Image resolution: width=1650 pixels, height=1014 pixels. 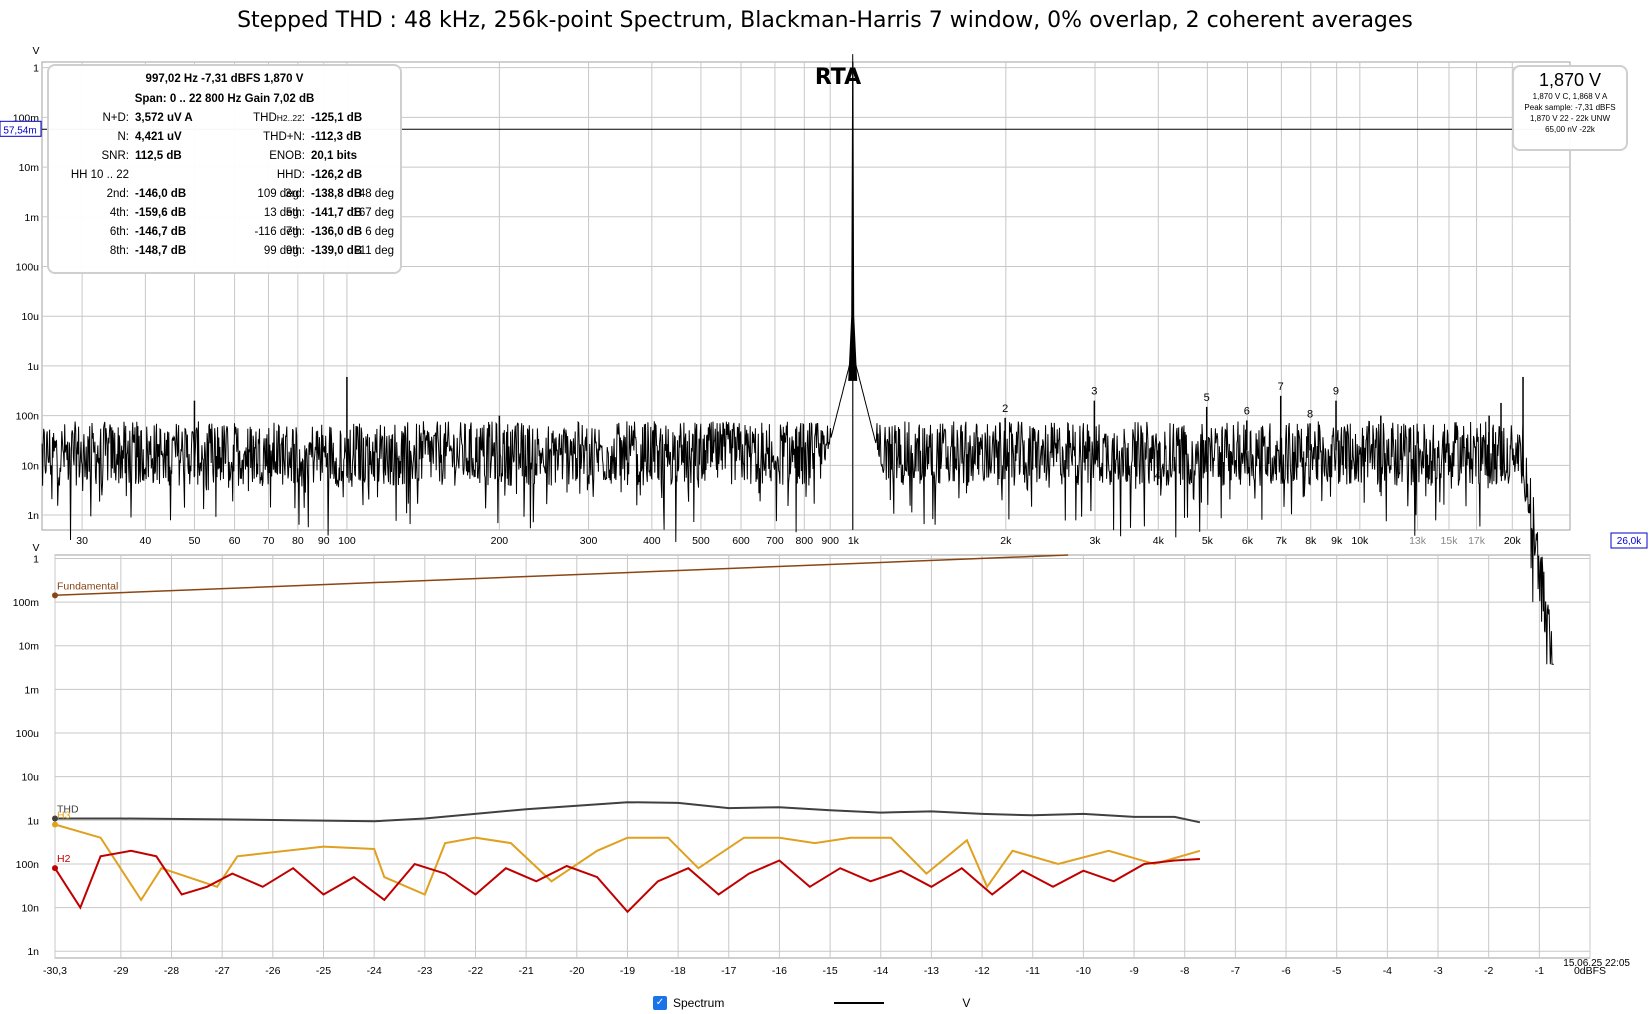 I want to click on thd-y-tick-label: 1m, so click(x=31, y=690).